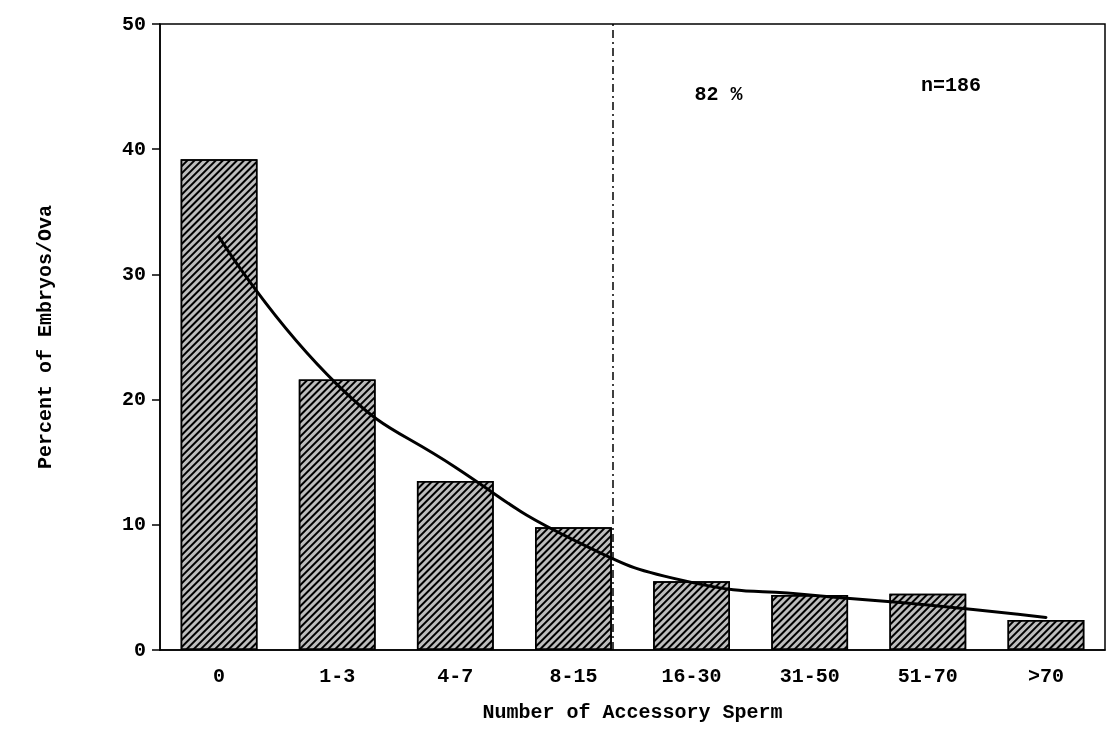 The image size is (1111, 751). Describe the element at coordinates (337, 676) in the screenshot. I see `x-tick-label: 1-3` at that location.